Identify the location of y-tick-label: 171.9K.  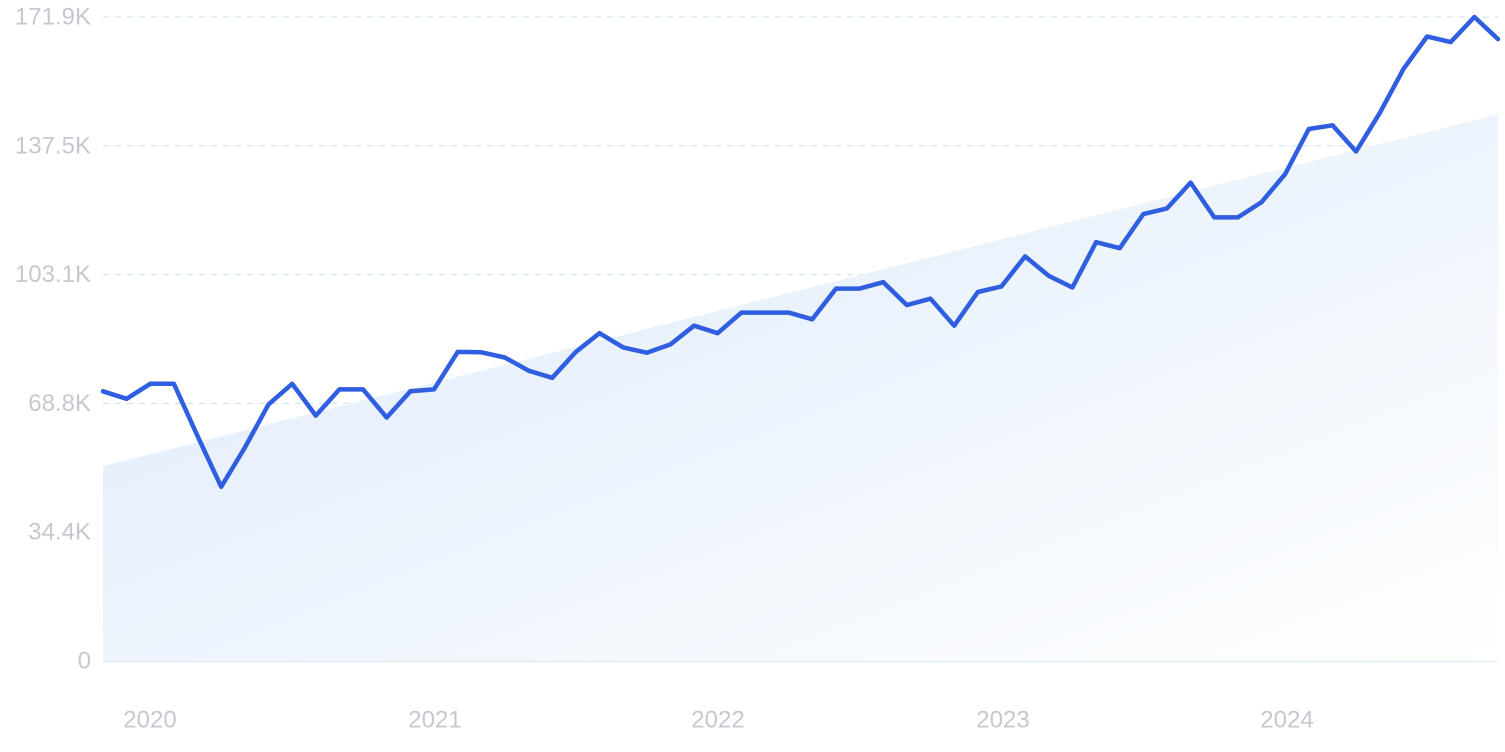
(53, 17).